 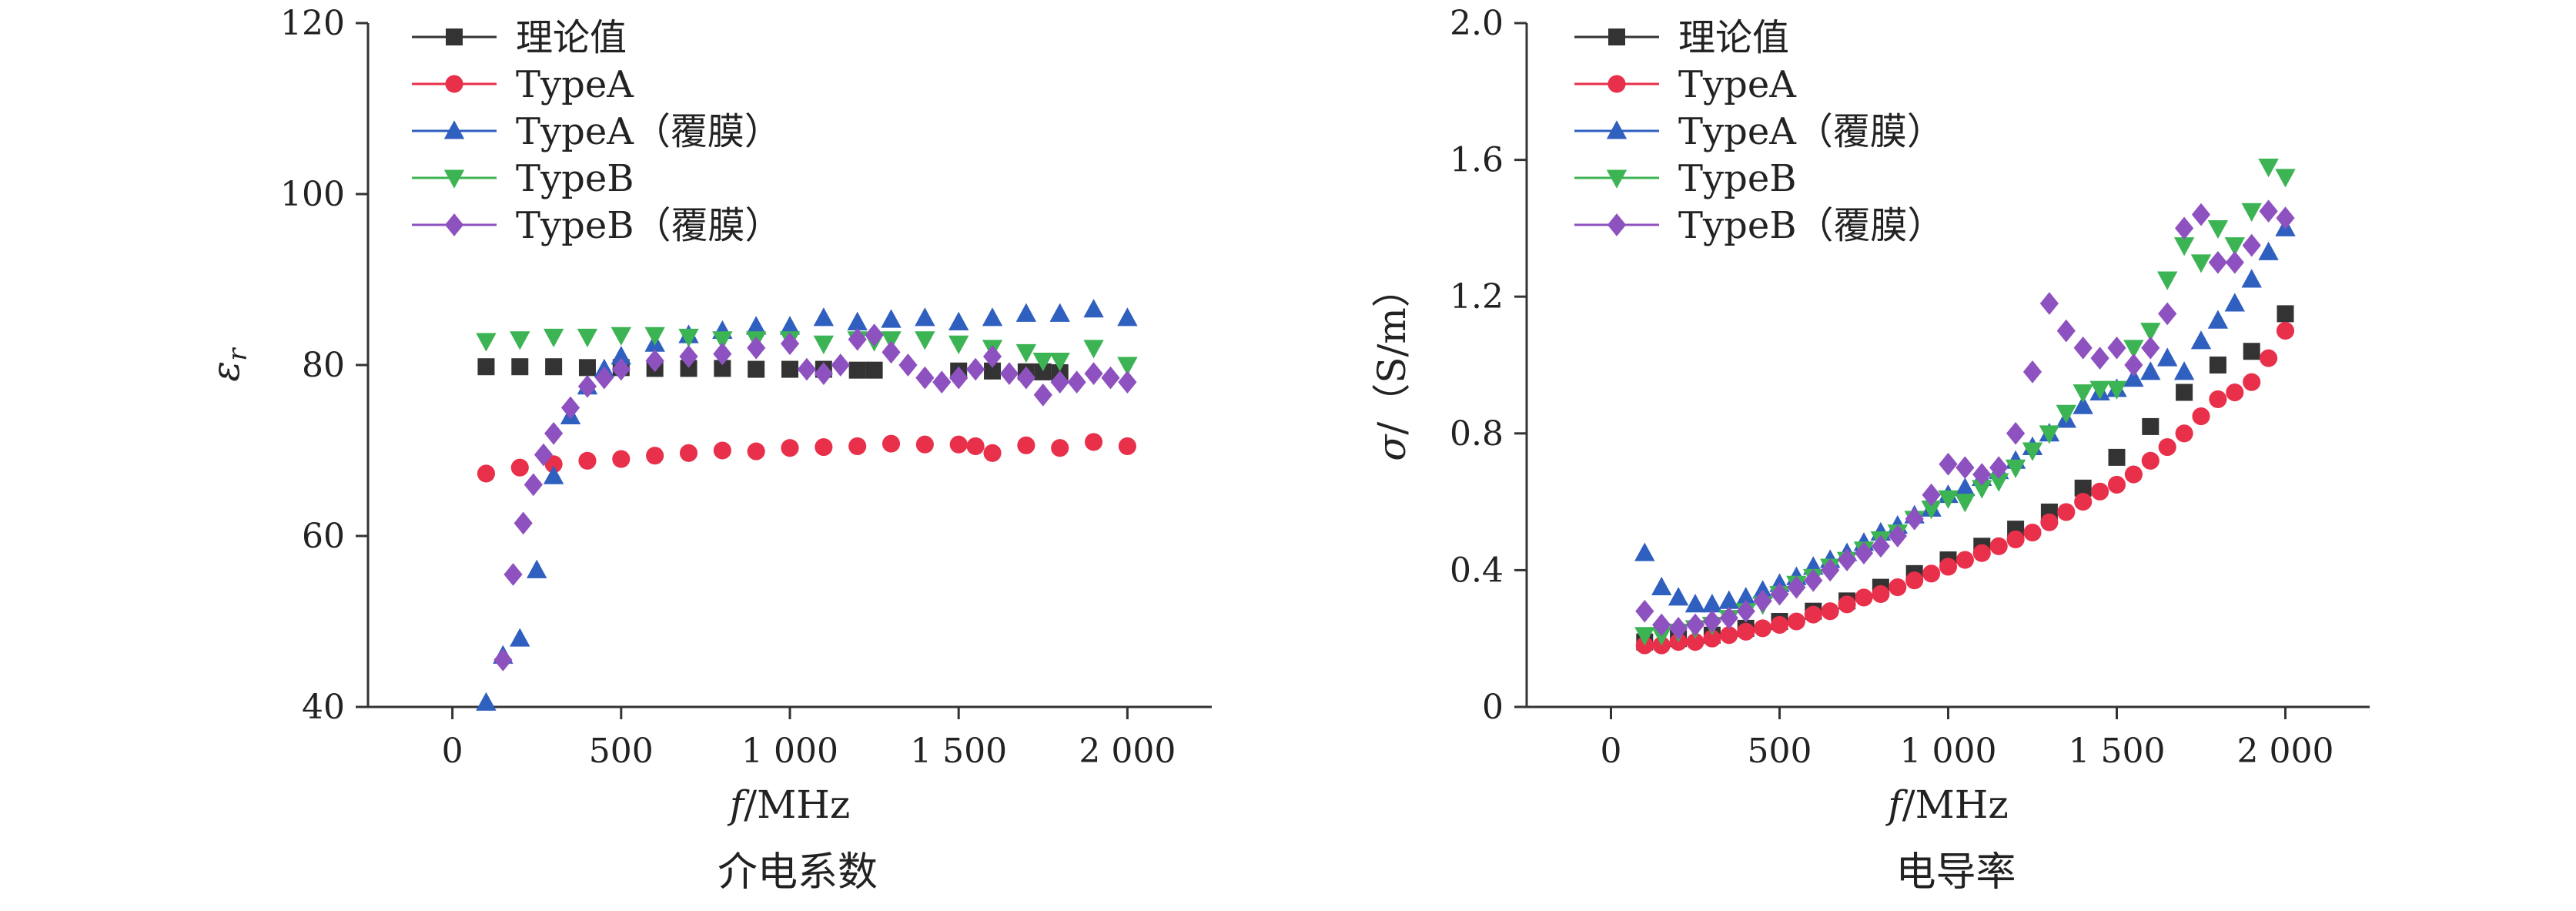 What do you see at coordinates (1477, 434) in the screenshot?
I see `y-tick-label: 0.8` at bounding box center [1477, 434].